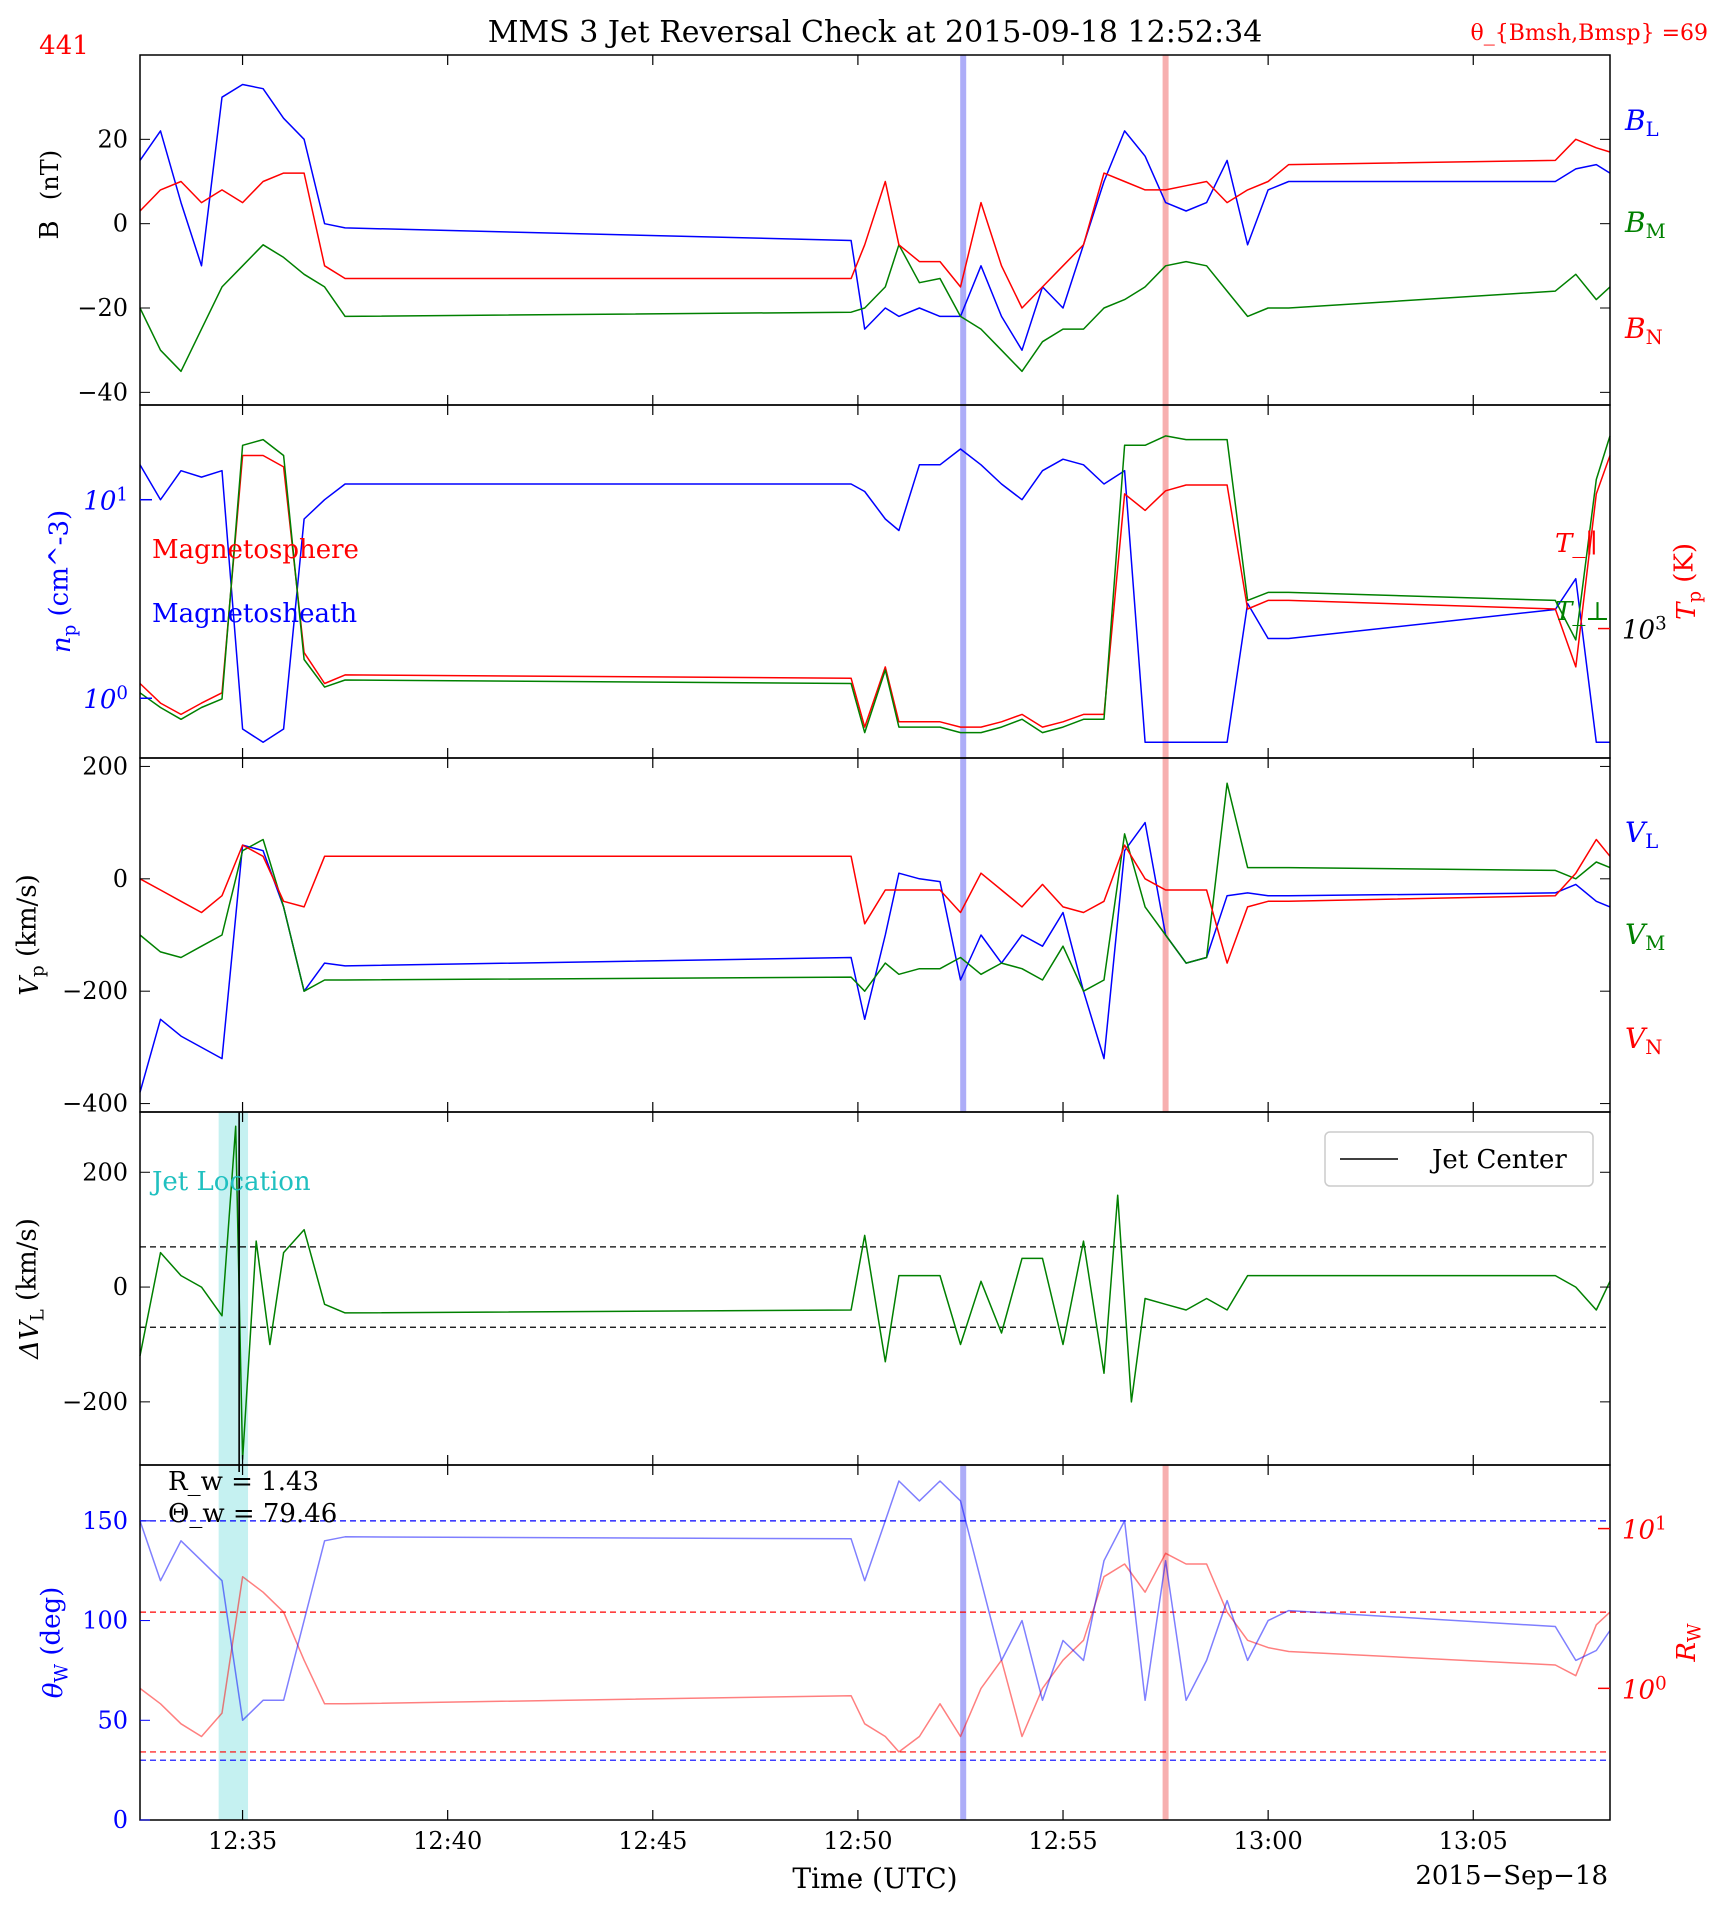 The height and width of the screenshot is (1912, 1721). I want to click on series-line-T_parallel, so click(875, 591).